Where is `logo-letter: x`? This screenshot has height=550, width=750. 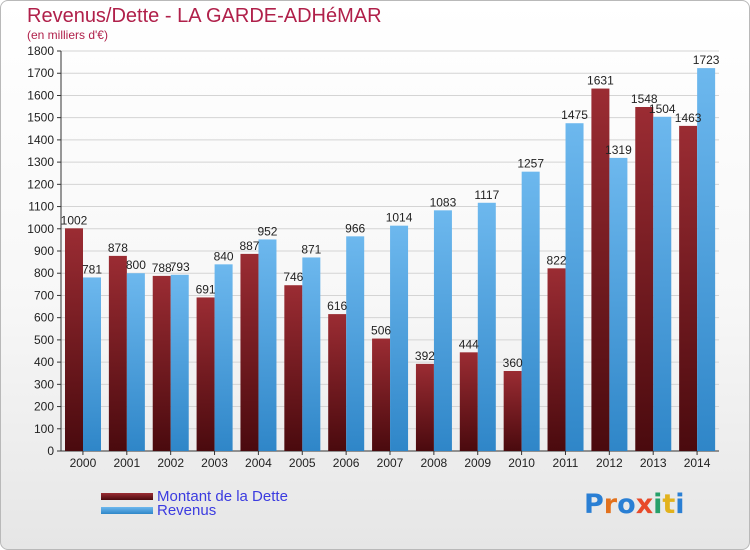
logo-letter: x is located at coordinates (644, 504).